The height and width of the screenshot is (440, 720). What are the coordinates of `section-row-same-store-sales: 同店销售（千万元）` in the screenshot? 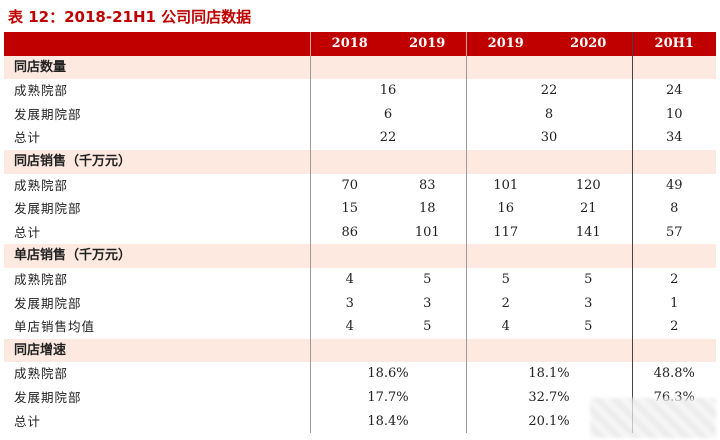 It's located at (360, 161).